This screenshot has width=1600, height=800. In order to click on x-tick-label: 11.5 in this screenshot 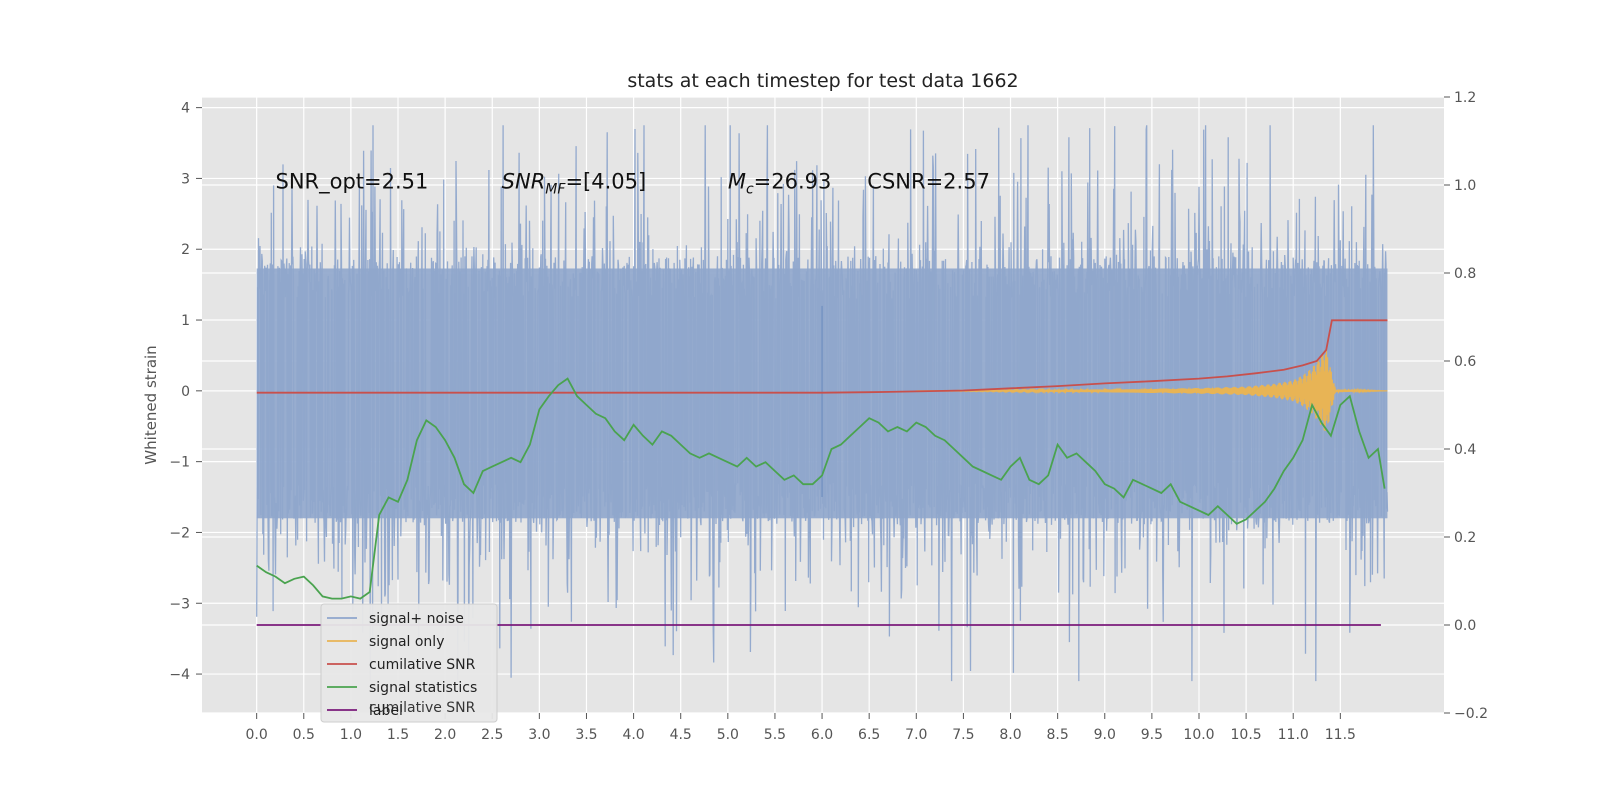, I will do `click(1340, 735)`.